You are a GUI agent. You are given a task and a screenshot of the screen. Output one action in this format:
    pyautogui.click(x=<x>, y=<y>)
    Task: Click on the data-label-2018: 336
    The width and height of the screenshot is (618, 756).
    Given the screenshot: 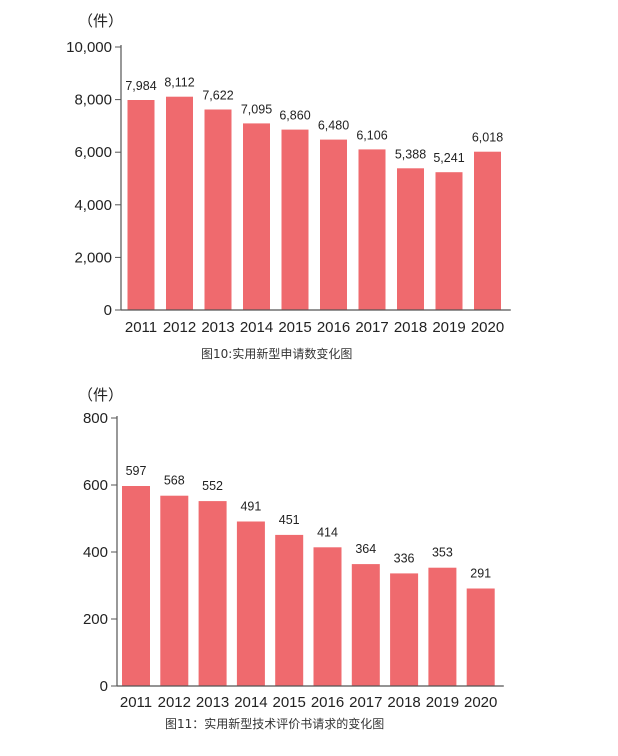 What is the action you would take?
    pyautogui.click(x=404, y=558)
    